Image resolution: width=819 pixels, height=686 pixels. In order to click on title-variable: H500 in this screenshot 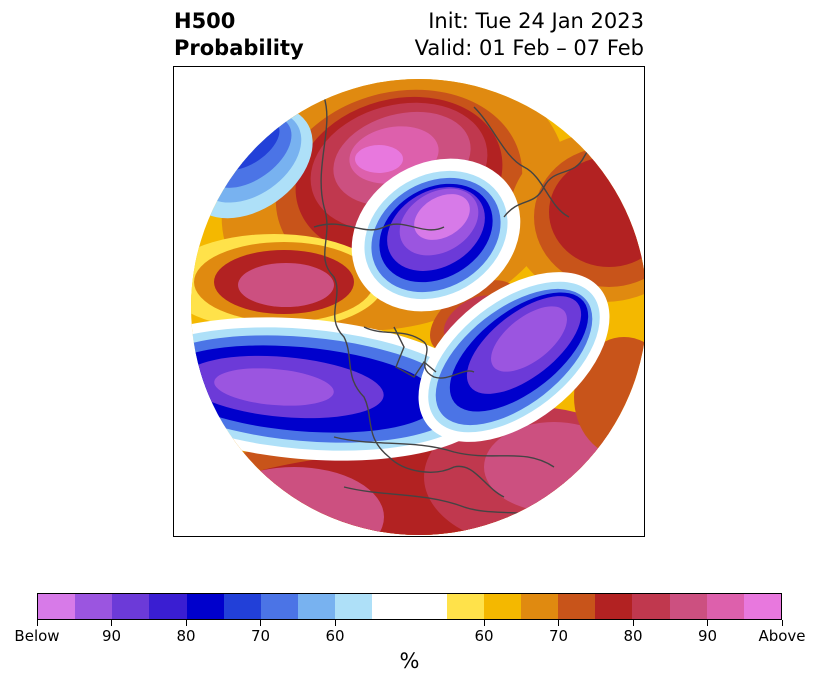, I will do `click(205, 21)`.